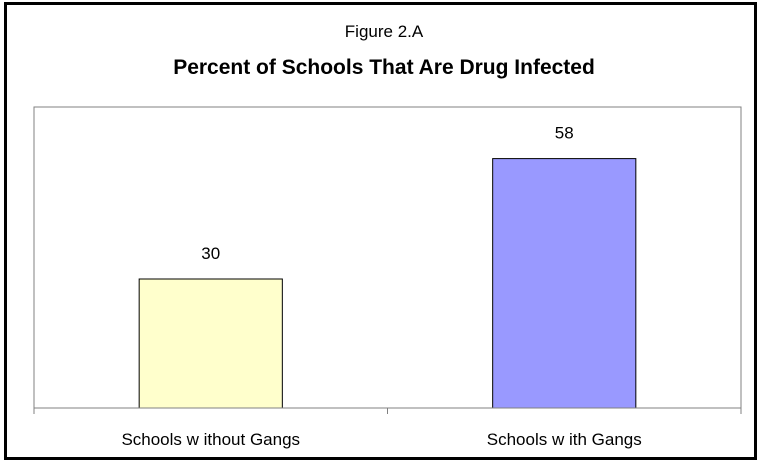  Describe the element at coordinates (210, 253) in the screenshot. I see `data-label-1: 30` at that location.